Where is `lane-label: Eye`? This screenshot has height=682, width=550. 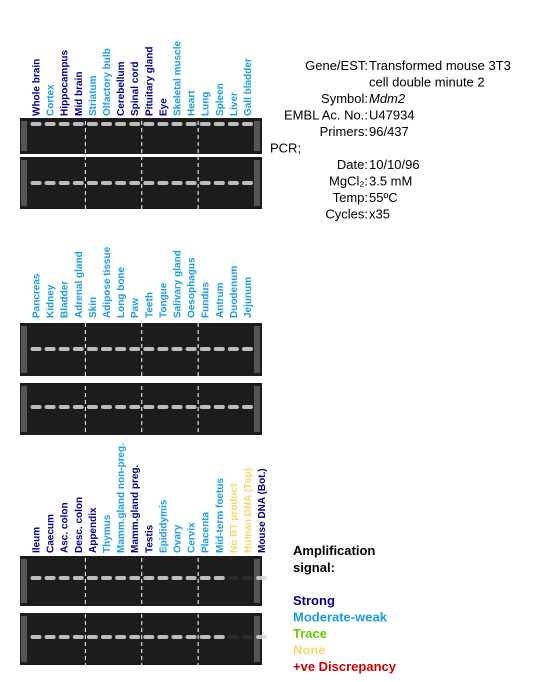 lane-label: Eye is located at coordinates (163, 107).